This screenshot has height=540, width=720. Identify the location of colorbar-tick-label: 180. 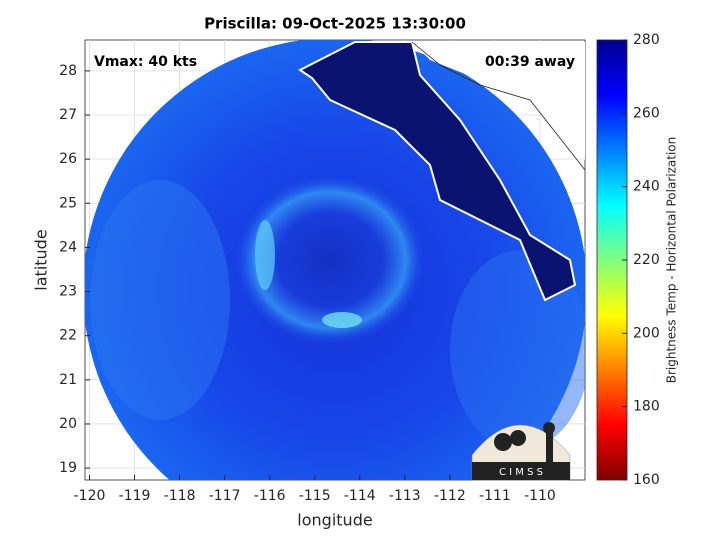
(646, 407).